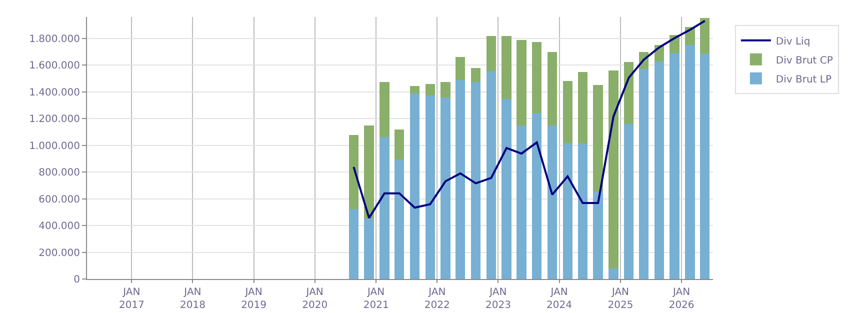  What do you see at coordinates (54, 146) in the screenshot?
I see `y-tick-label: 1.000.000` at bounding box center [54, 146].